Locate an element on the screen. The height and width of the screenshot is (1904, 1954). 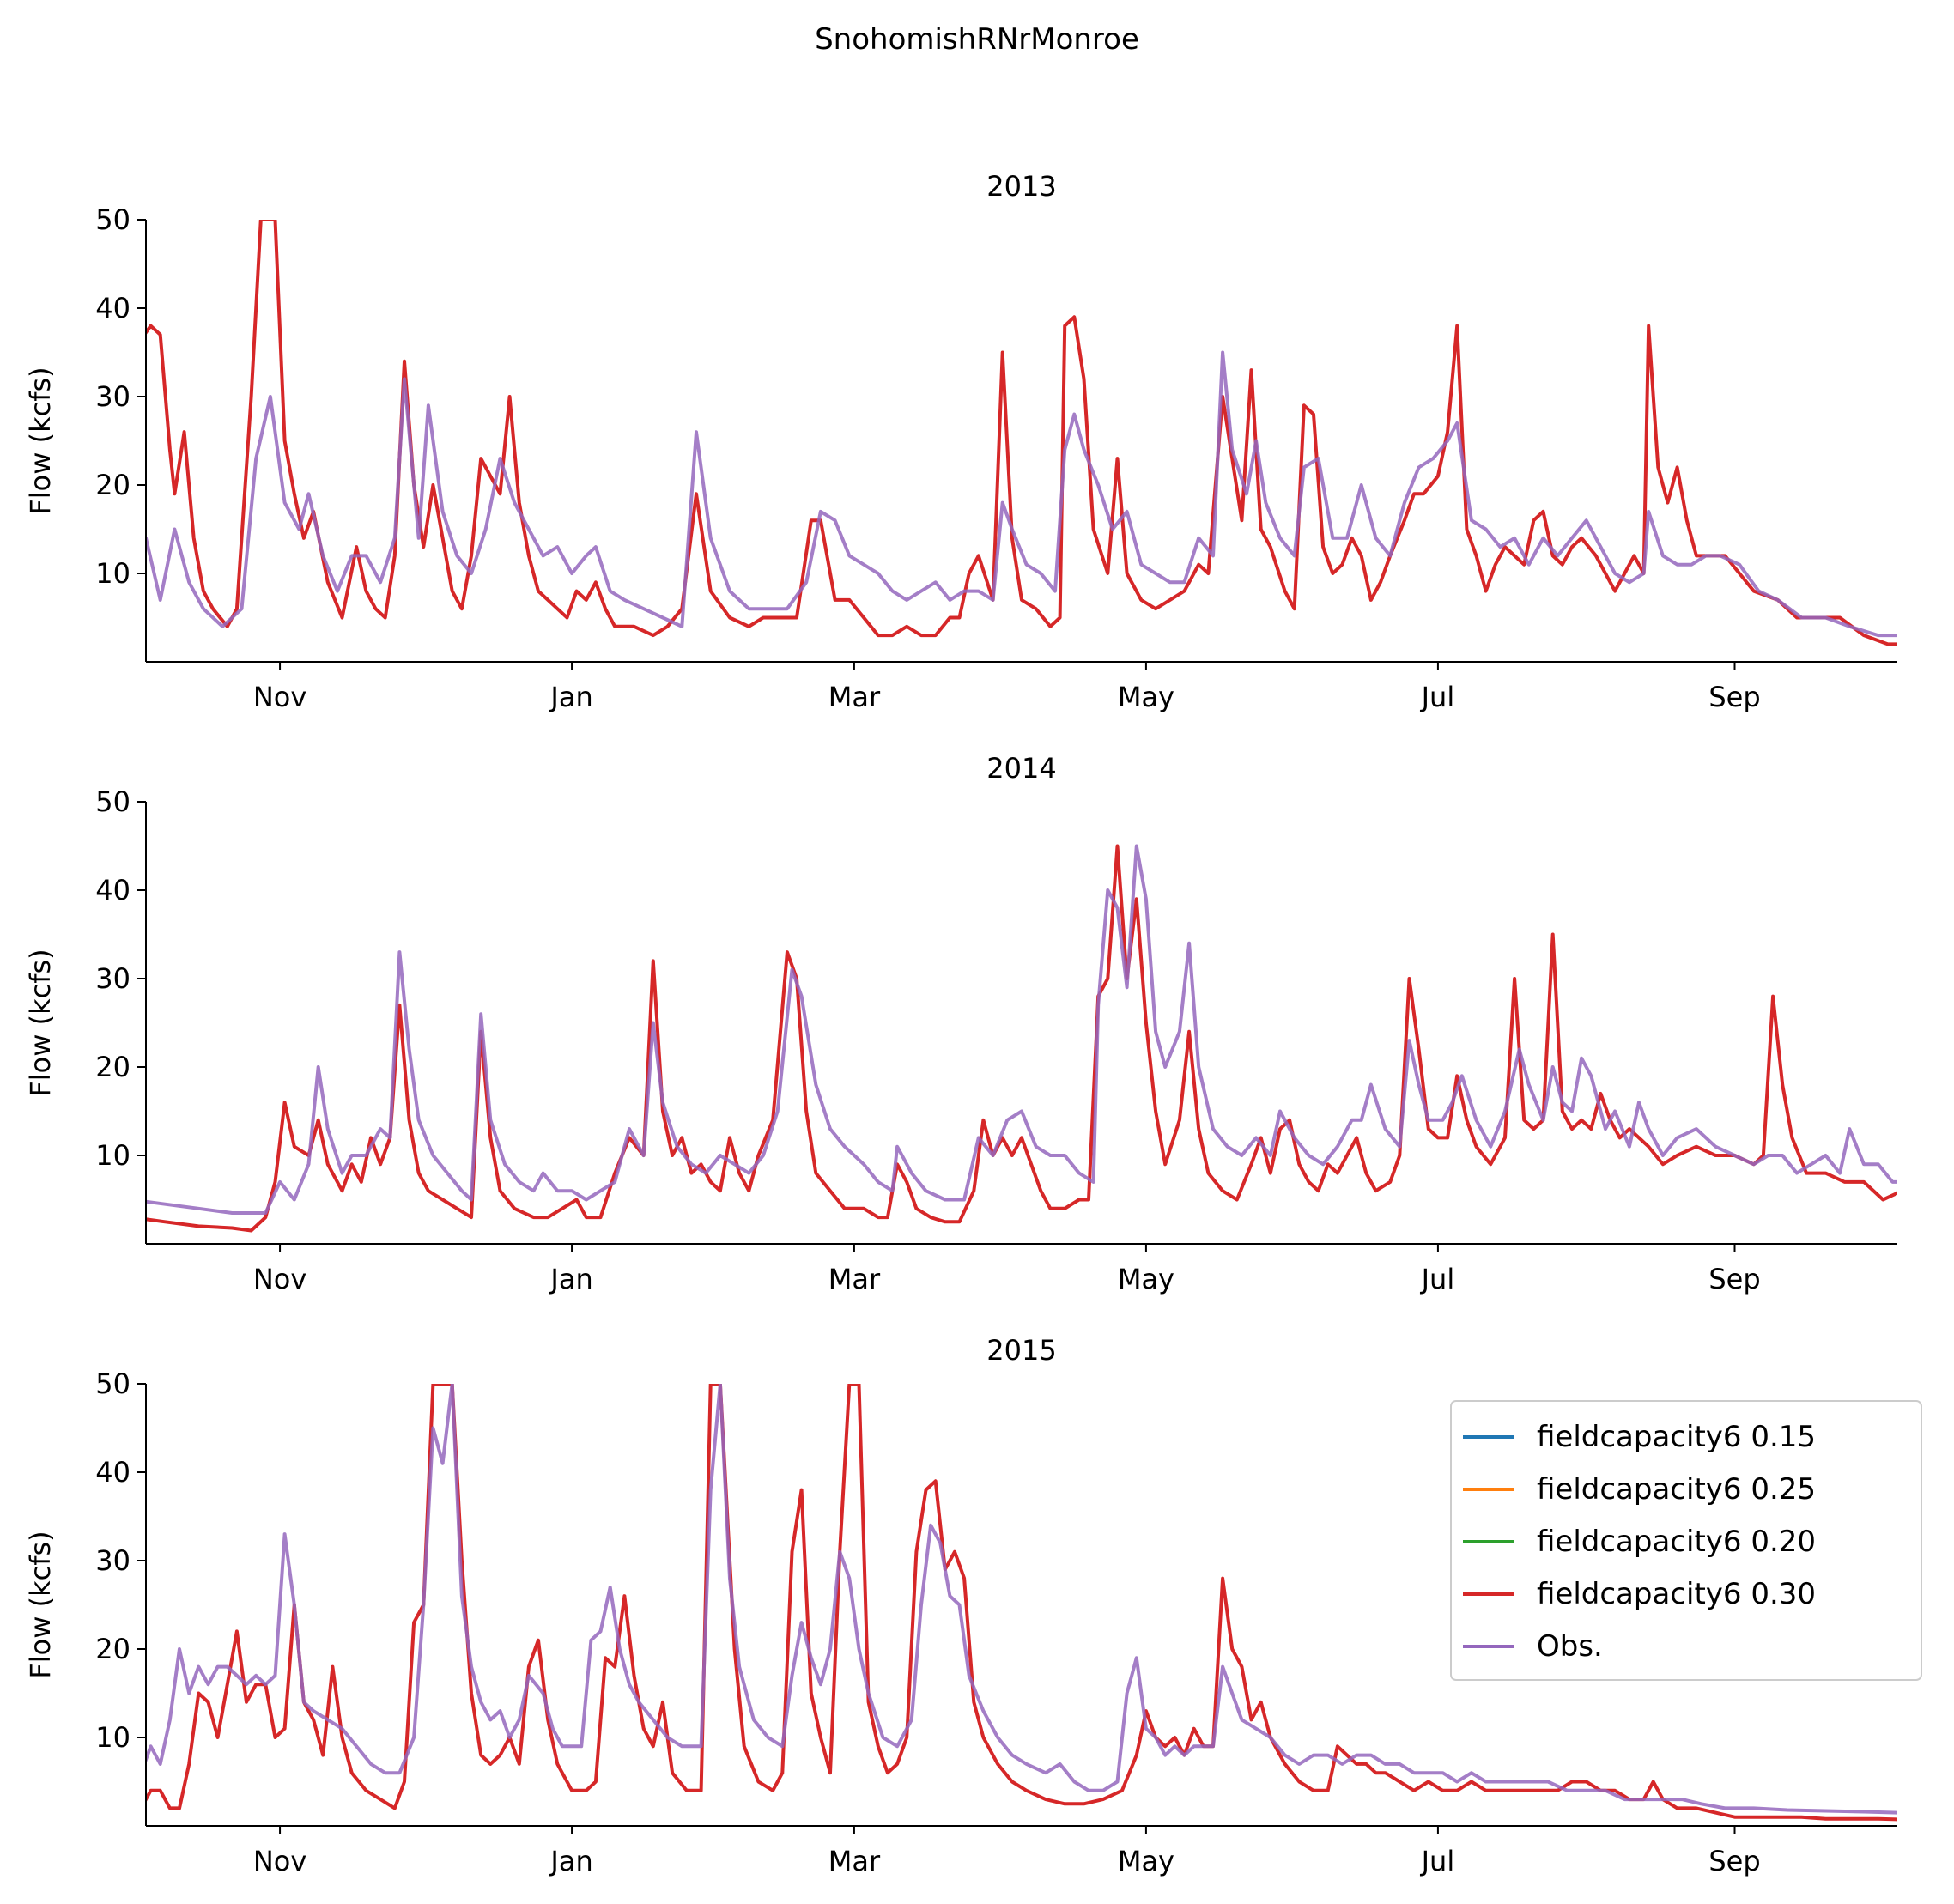
legend-label: fieldcapacity6 0.30 is located at coordinates (1676, 1594).